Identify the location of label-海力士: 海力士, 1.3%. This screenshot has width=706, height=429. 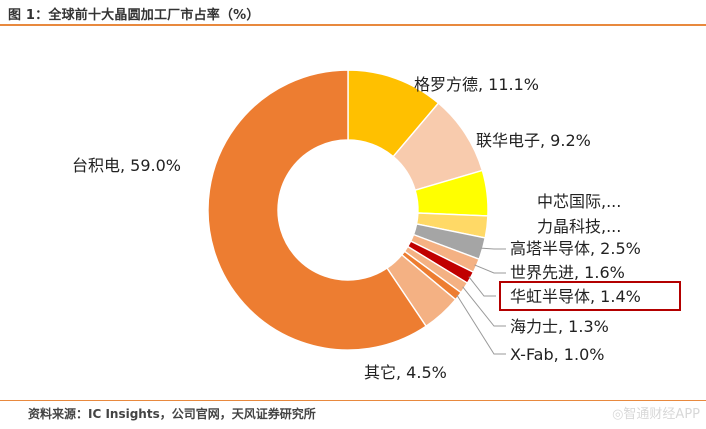
(559, 326).